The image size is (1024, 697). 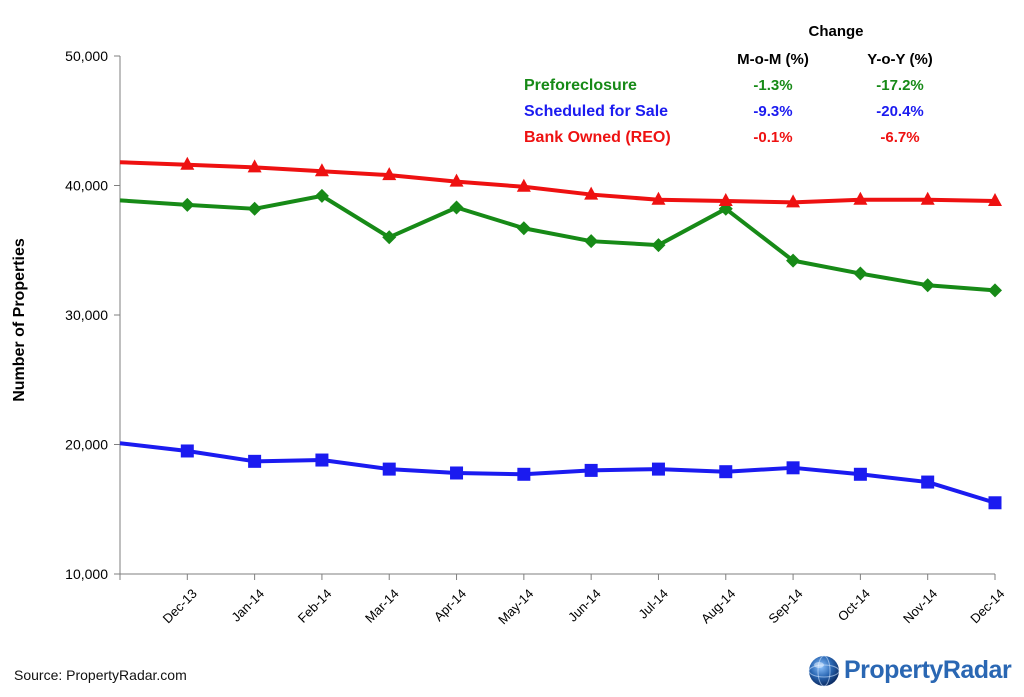 I want to click on series-bank-owned-reo, so click(x=560, y=182).